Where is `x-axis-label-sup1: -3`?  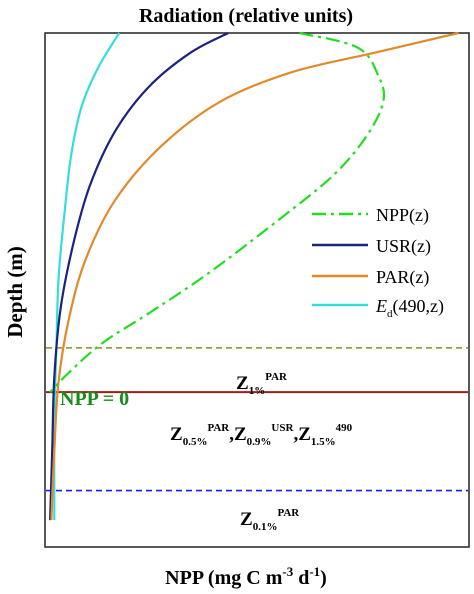 x-axis-label-sup1: -3 is located at coordinates (287, 571).